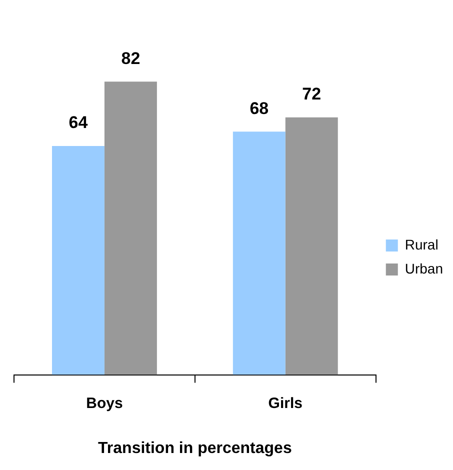  I want to click on data-label: 64, so click(78, 122).